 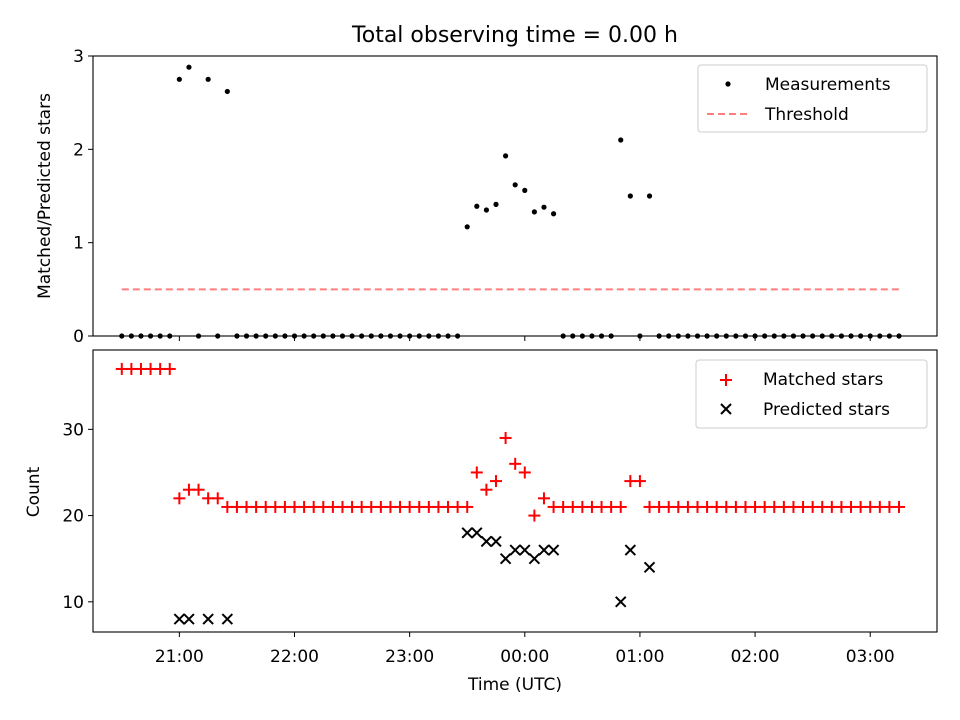 I want to click on legend-measurements-label: Measurements, so click(x=828, y=85).